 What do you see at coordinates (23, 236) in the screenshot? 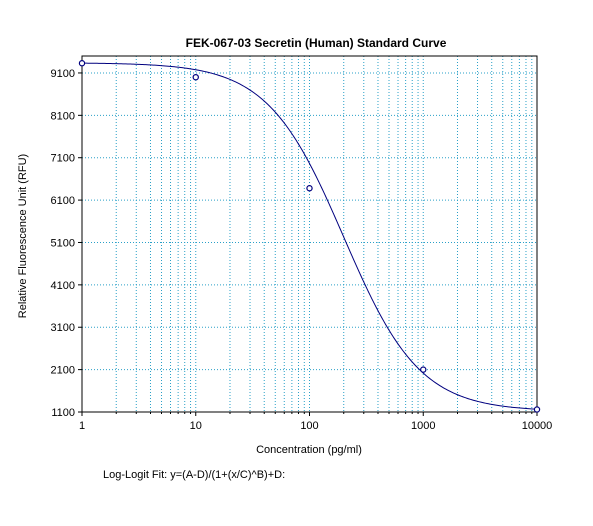
I see `y-axis-label: Relative Fluorescence Unit (RFU)` at bounding box center [23, 236].